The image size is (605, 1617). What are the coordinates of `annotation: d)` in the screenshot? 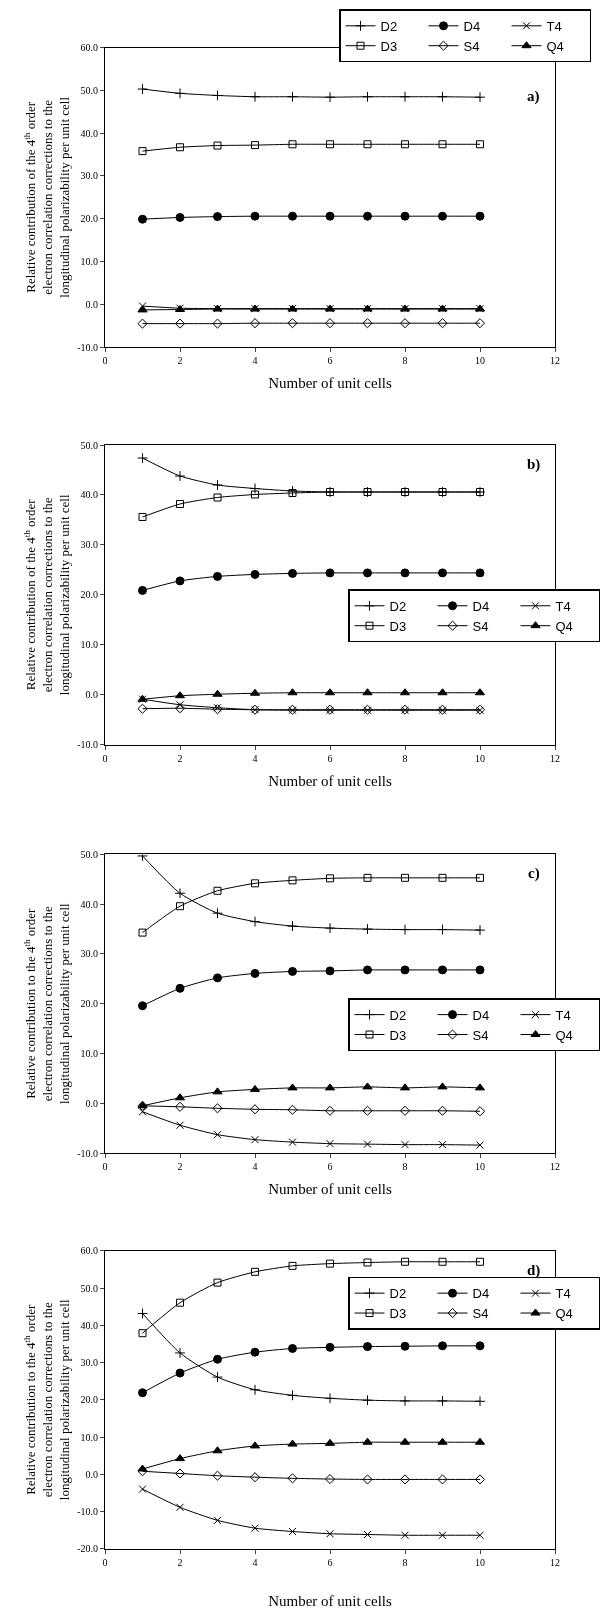 It's located at (534, 1270).